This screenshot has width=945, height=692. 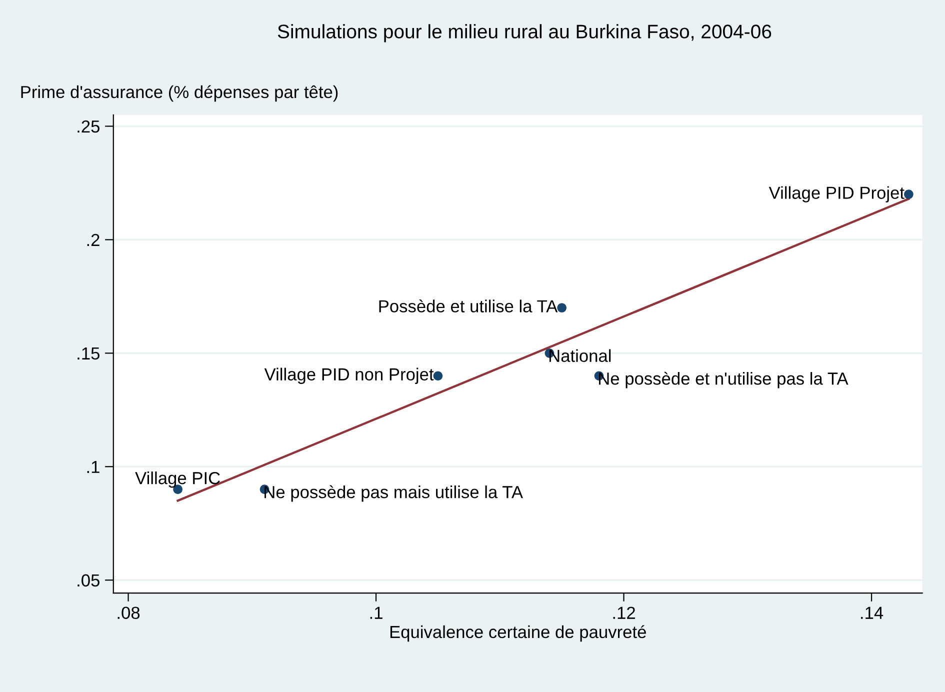 I want to click on annotation: Village PID Projet, so click(x=836, y=194).